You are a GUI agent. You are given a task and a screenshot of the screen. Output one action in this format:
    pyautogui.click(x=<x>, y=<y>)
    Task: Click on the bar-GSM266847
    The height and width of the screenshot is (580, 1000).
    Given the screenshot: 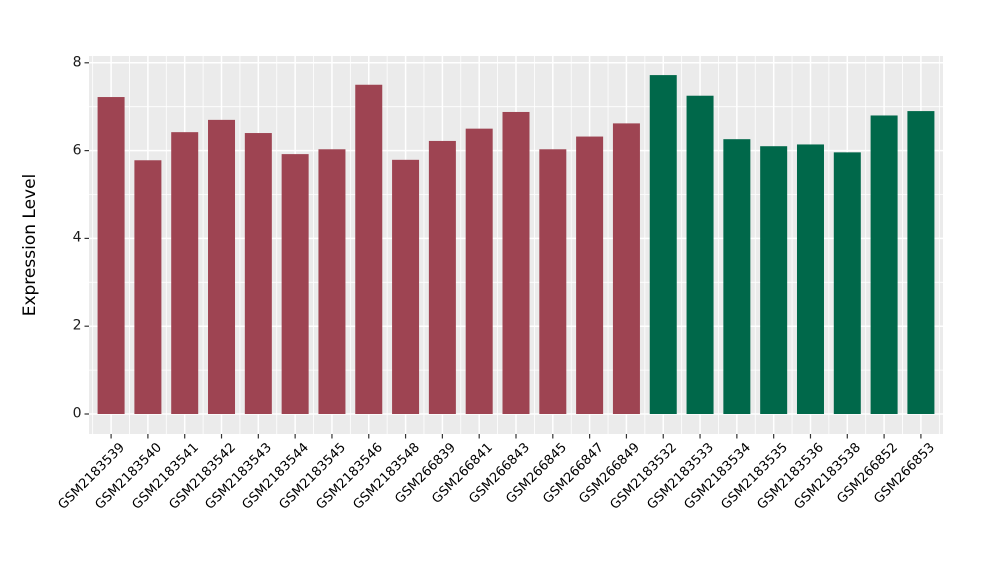 What is the action you would take?
    pyautogui.click(x=590, y=275)
    